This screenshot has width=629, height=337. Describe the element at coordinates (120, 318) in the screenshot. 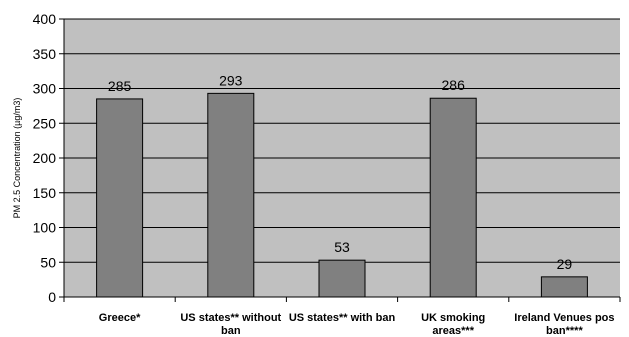

I see `category-label: Greece*` at that location.